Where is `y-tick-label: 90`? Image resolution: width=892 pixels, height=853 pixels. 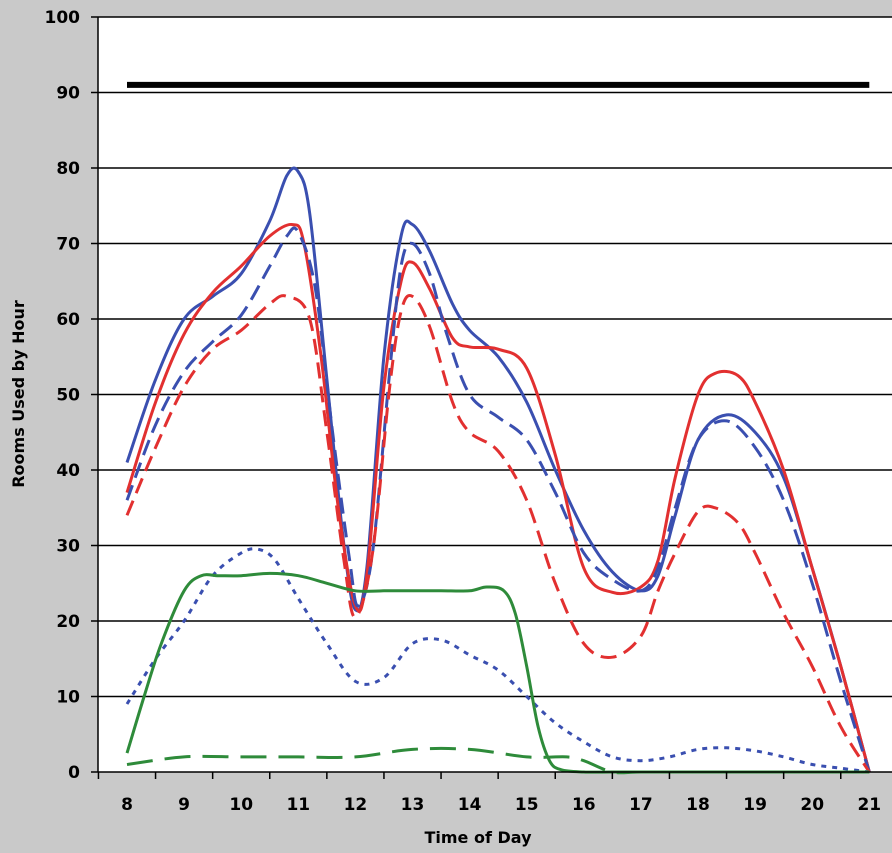 y-tick-label: 90 is located at coordinates (68, 94).